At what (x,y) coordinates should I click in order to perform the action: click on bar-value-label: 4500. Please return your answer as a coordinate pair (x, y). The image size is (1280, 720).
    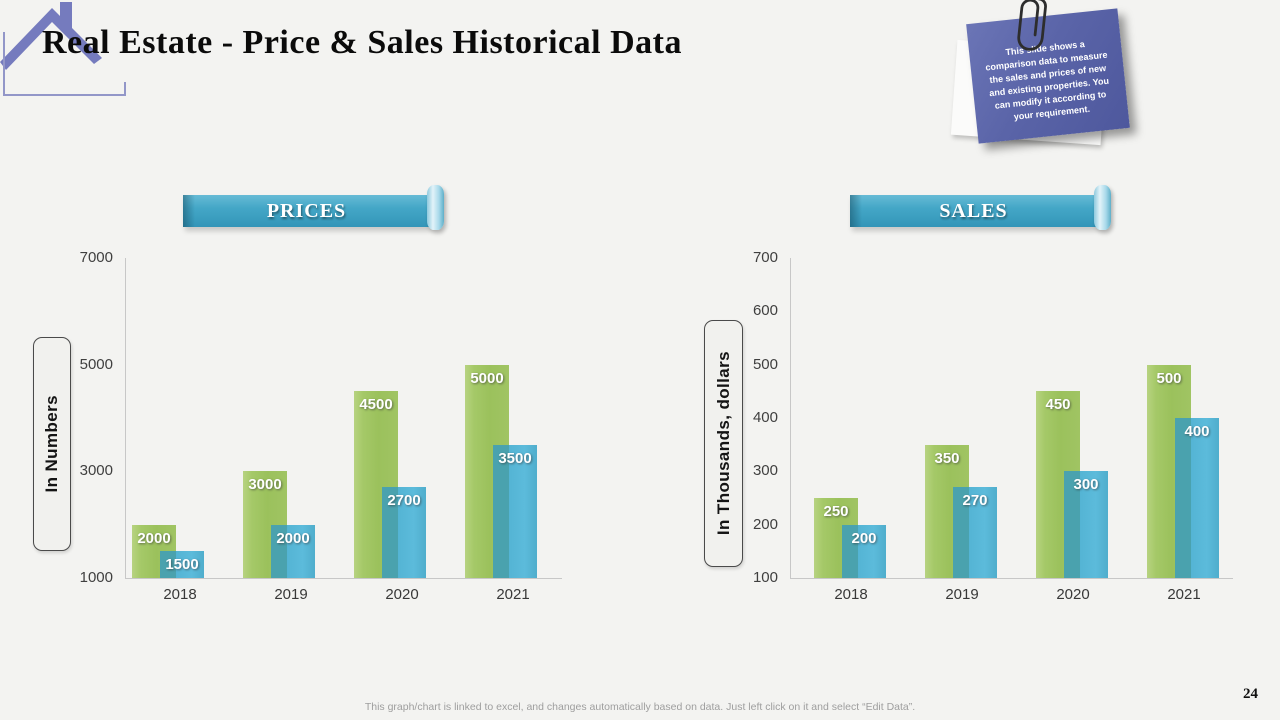
    Looking at the image, I should click on (376, 405).